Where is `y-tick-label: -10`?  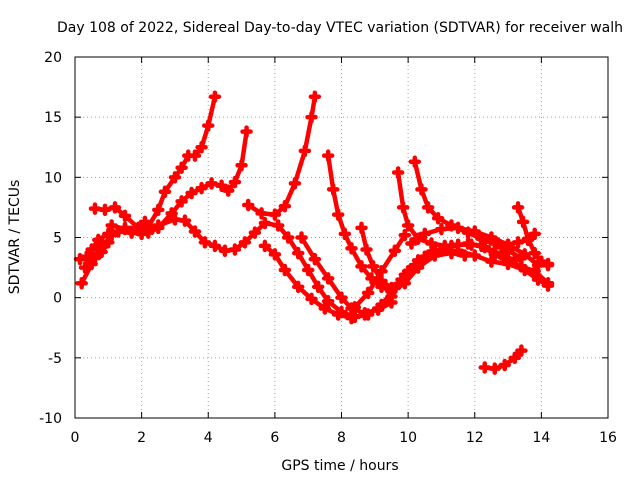 y-tick-label: -10 is located at coordinates (50, 419).